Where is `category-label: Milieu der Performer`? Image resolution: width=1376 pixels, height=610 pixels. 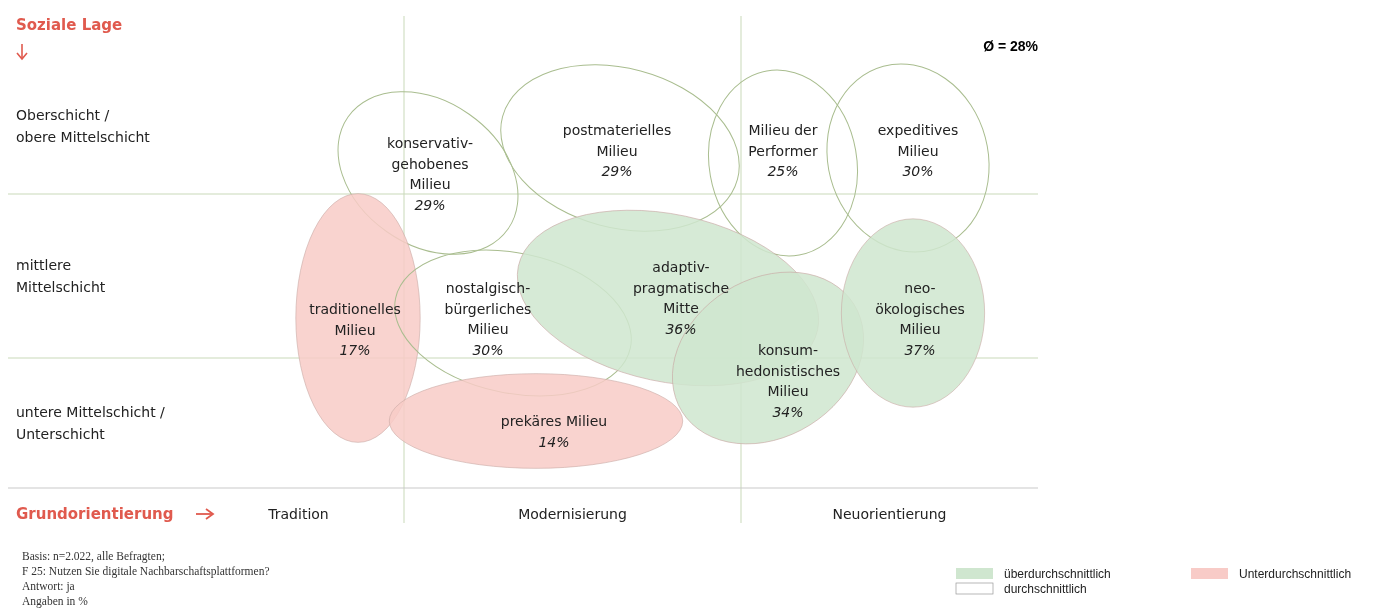
category-label: Milieu der Performer is located at coordinates (783, 140).